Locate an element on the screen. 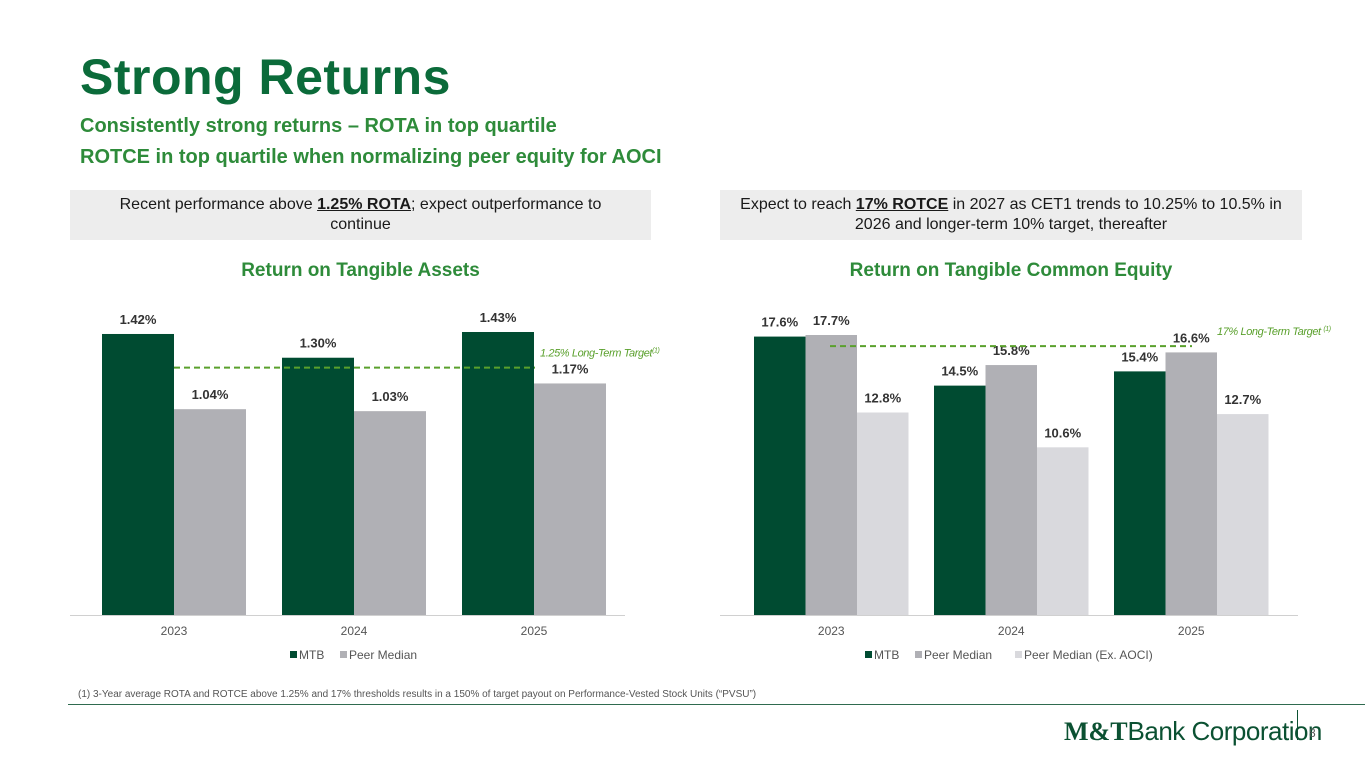 The width and height of the screenshot is (1365, 768). company-logo: M&TBank Corporation is located at coordinates (1193, 731).